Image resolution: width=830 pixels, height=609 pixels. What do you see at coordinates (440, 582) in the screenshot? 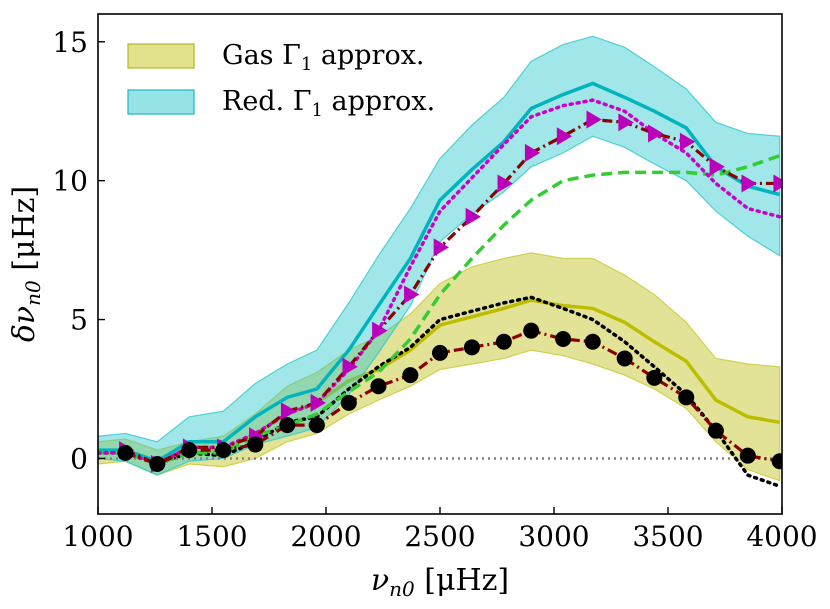
I see `x-axis-label: νn0 [μHz]` at bounding box center [440, 582].